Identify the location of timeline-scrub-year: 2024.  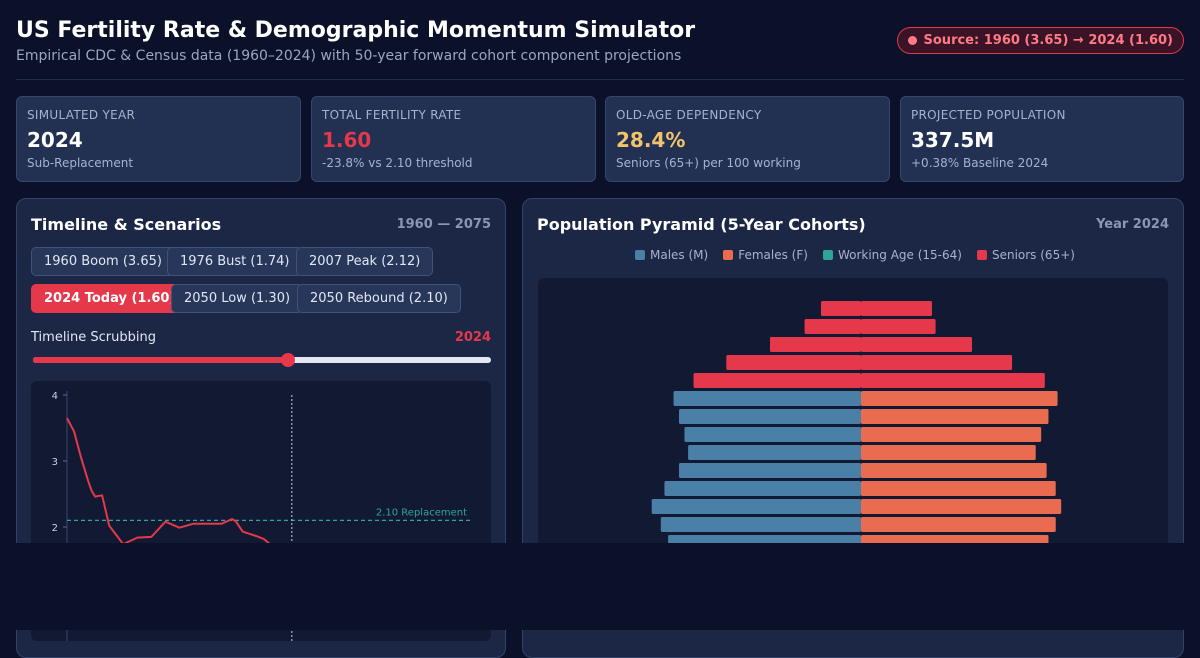
(472, 337).